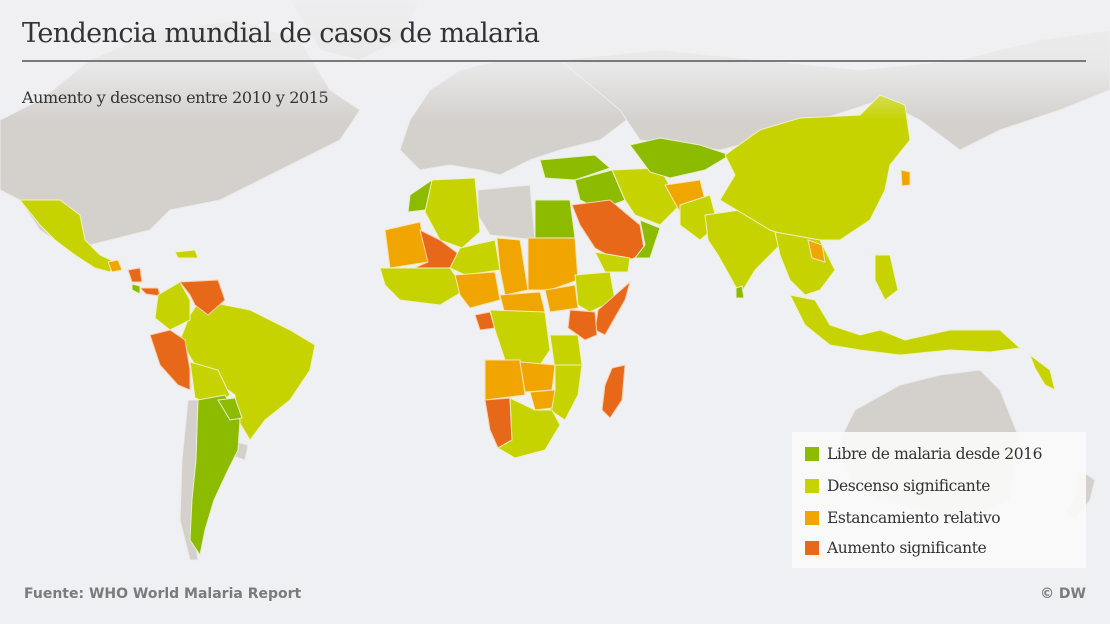 This screenshot has width=1110, height=624. I want to click on zimbabwe, so click(542, 400).